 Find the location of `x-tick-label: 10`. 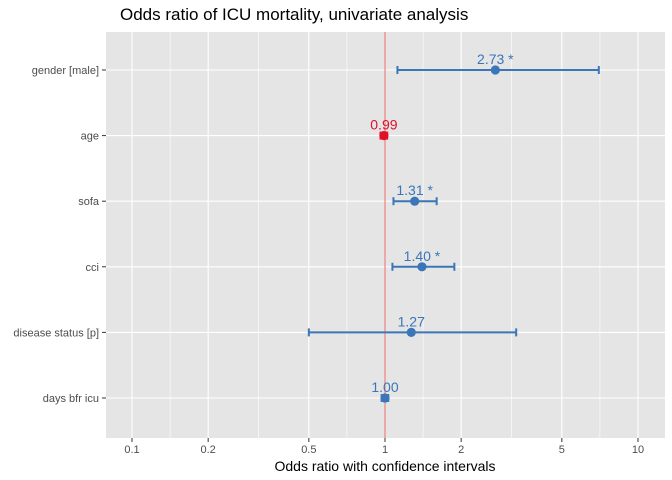

x-tick-label: 10 is located at coordinates (638, 450).